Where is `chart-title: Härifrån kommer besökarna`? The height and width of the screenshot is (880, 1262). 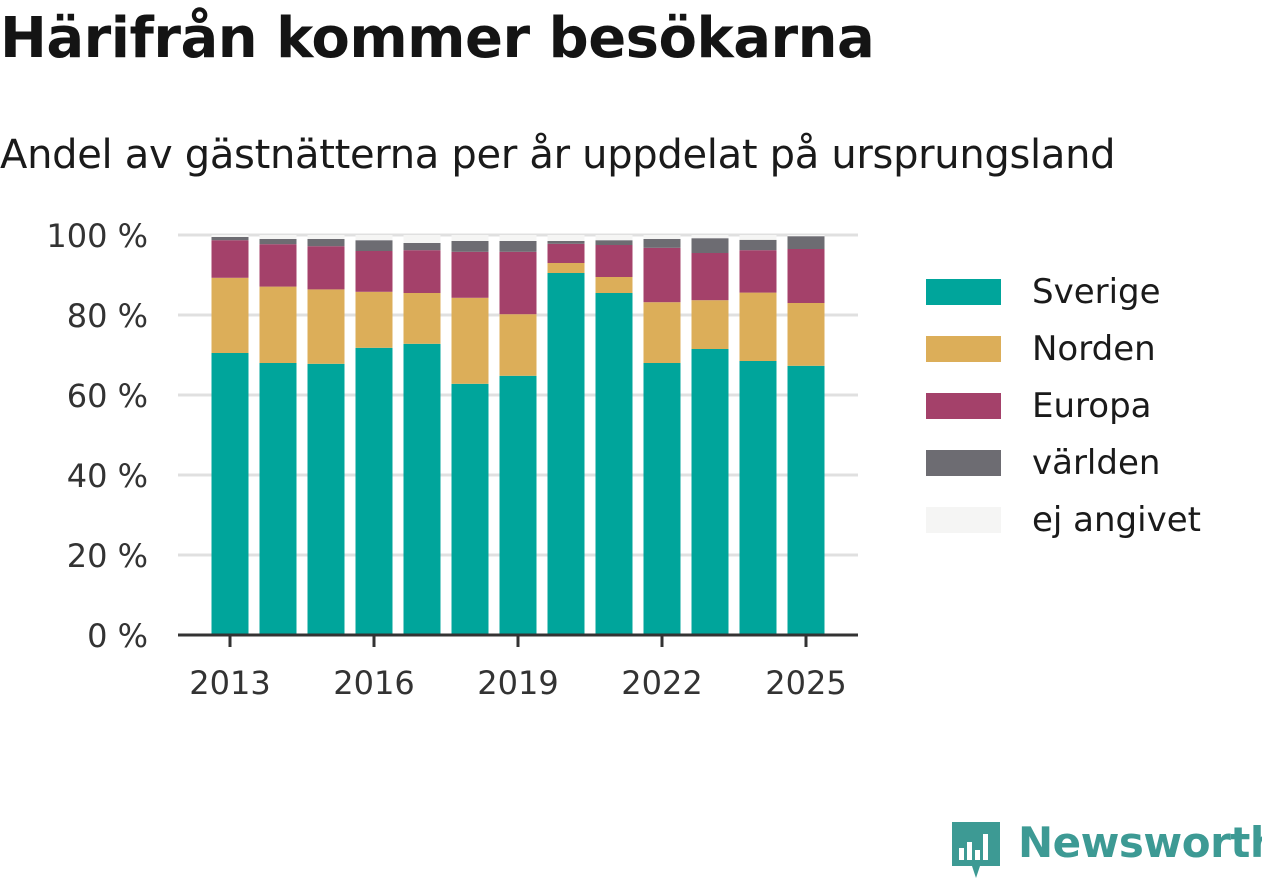 chart-title: Härifrån kommer besökarna is located at coordinates (437, 38).